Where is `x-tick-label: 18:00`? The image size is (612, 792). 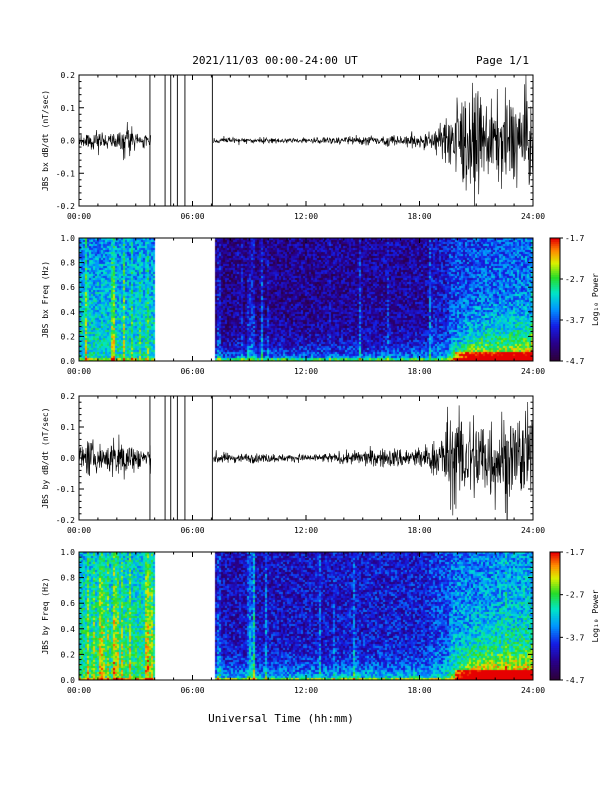 x-tick-label: 18:00 is located at coordinates (419, 690).